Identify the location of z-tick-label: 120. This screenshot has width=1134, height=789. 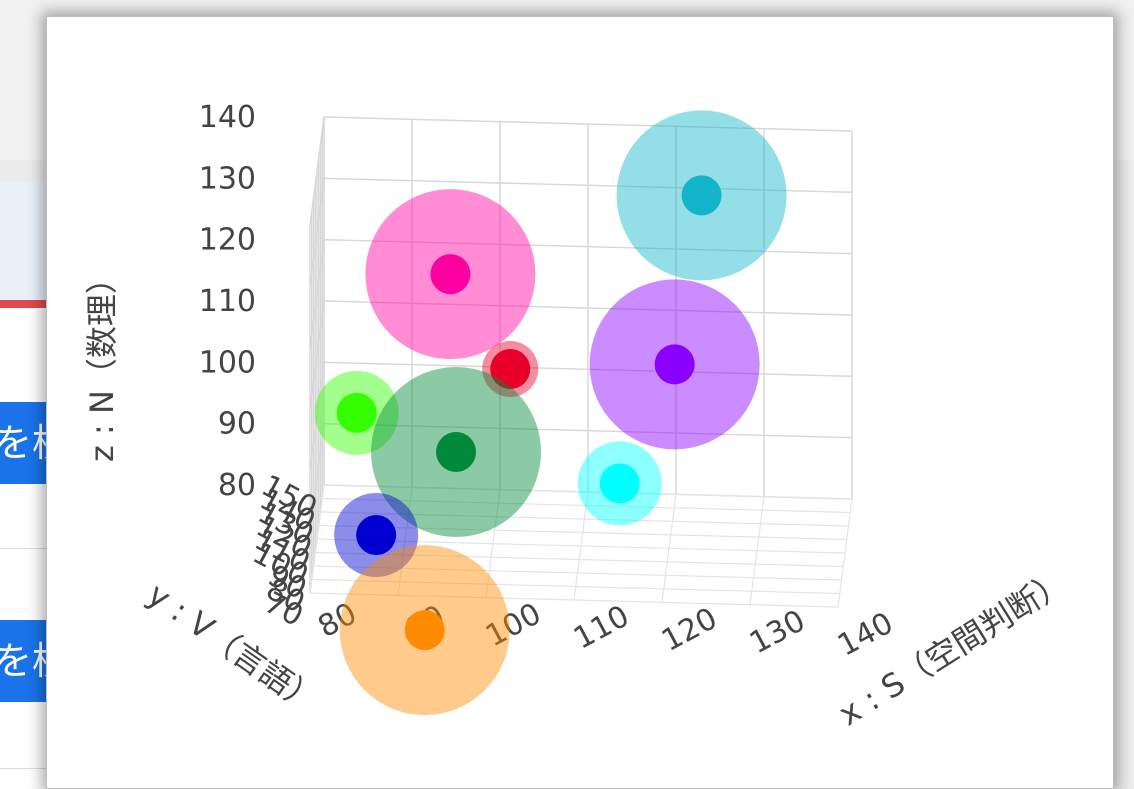
(227, 240).